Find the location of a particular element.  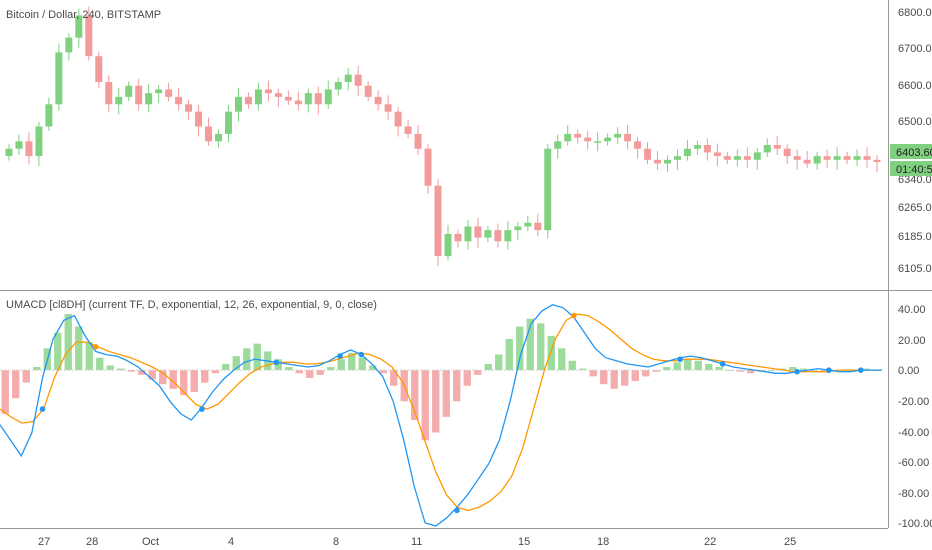

price-scale-label: 6700.00 is located at coordinates (915, 49).